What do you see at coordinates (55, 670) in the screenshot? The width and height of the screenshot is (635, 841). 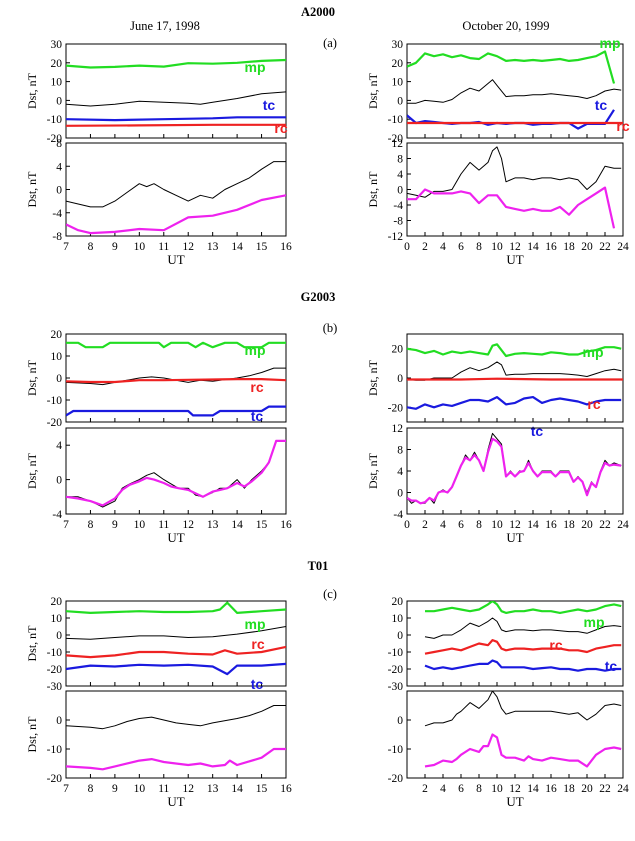 I see `ytick-label-m2-left-top-1: -20` at bounding box center [55, 670].